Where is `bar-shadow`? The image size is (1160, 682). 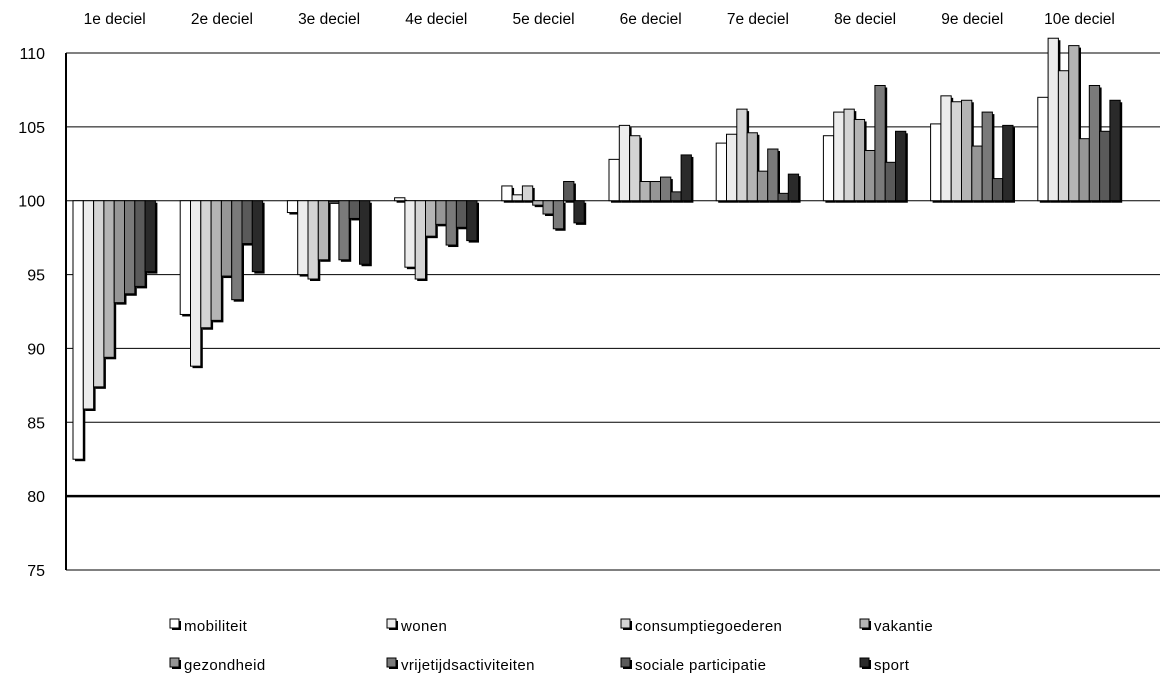 bar-shadow is located at coordinates (401, 201).